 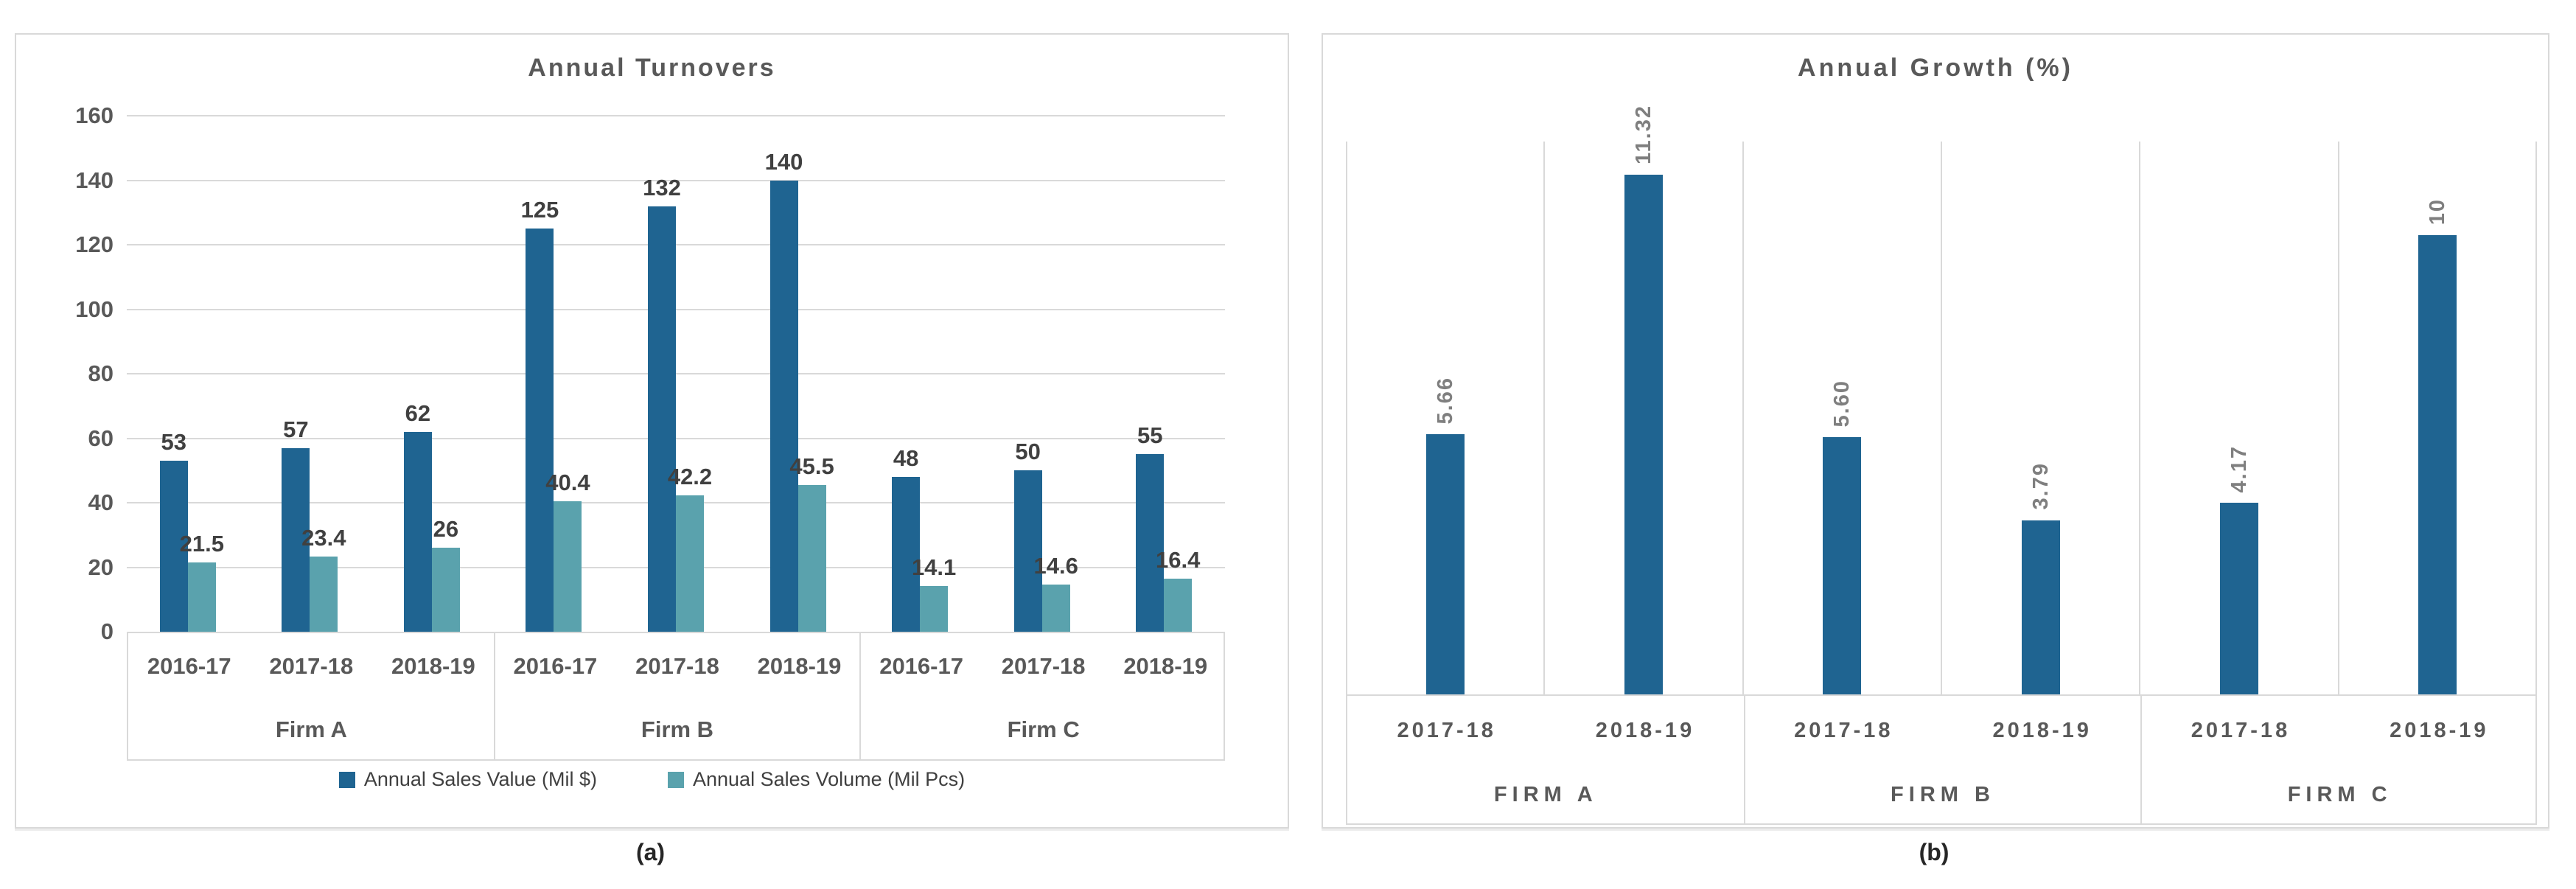 I want to click on data-label-value: 140, so click(x=784, y=161).